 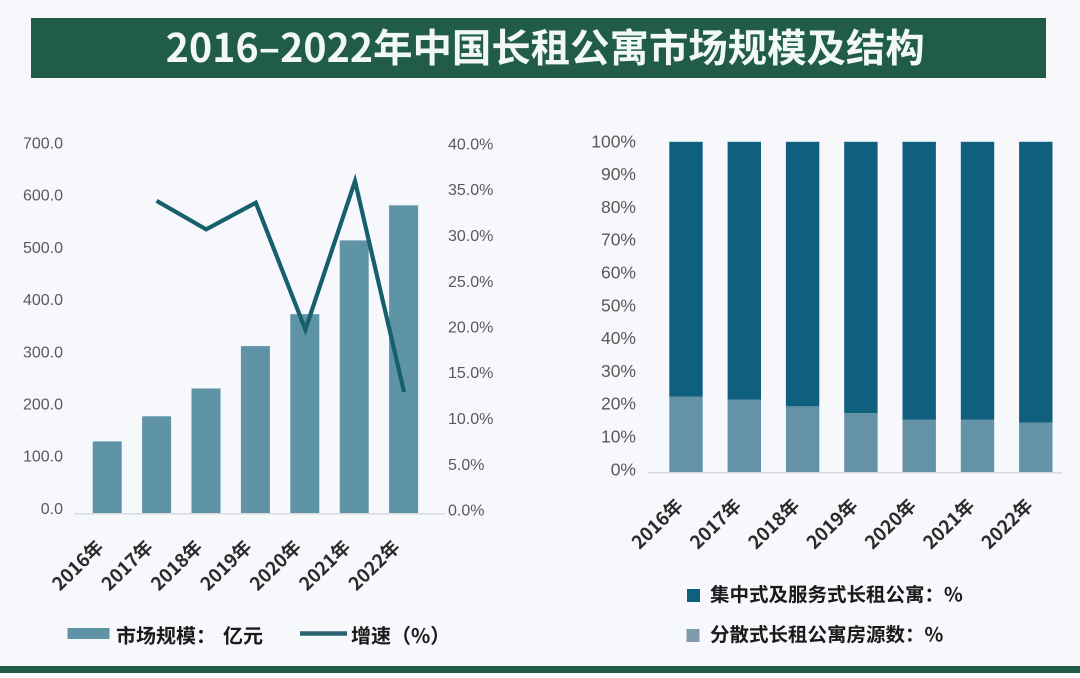 I want to click on svg-text: 15.0%, so click(x=470, y=373).